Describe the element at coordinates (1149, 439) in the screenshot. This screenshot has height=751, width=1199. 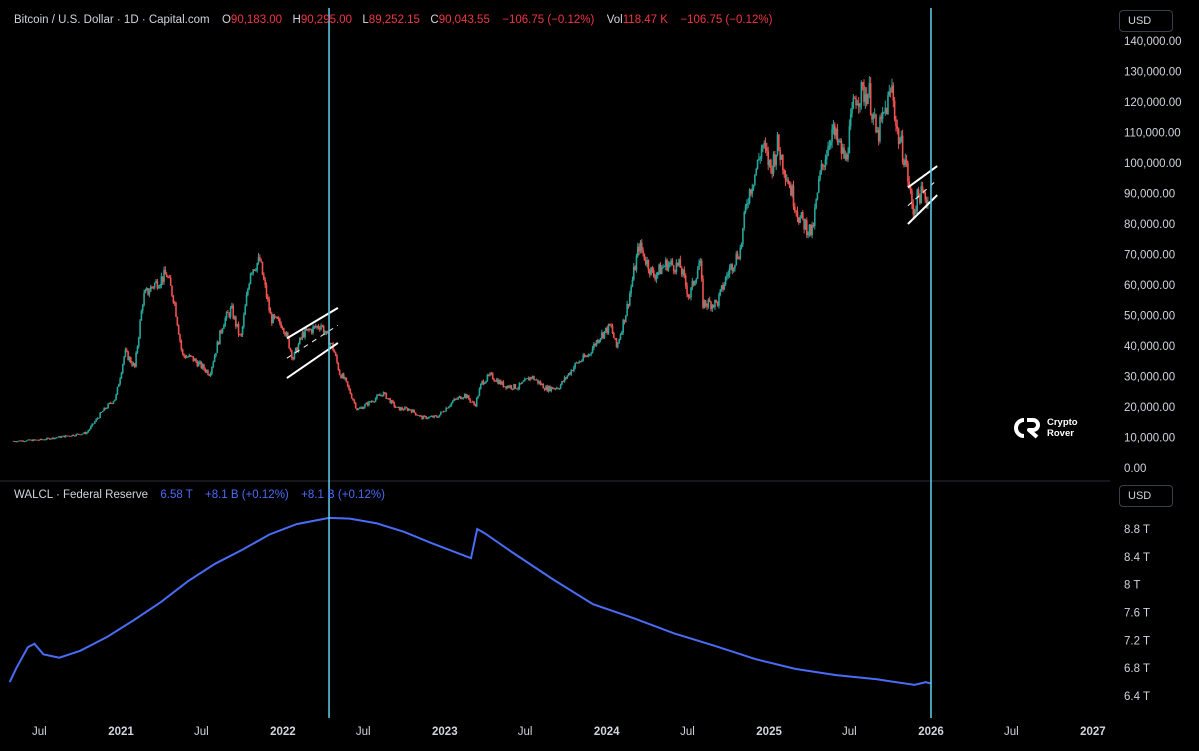
I see `price-tick-label: 10,000.00` at that location.